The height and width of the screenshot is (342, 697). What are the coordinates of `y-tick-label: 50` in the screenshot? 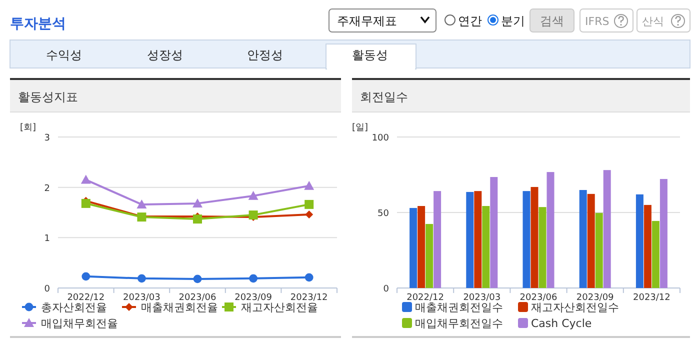 It's located at (384, 214).